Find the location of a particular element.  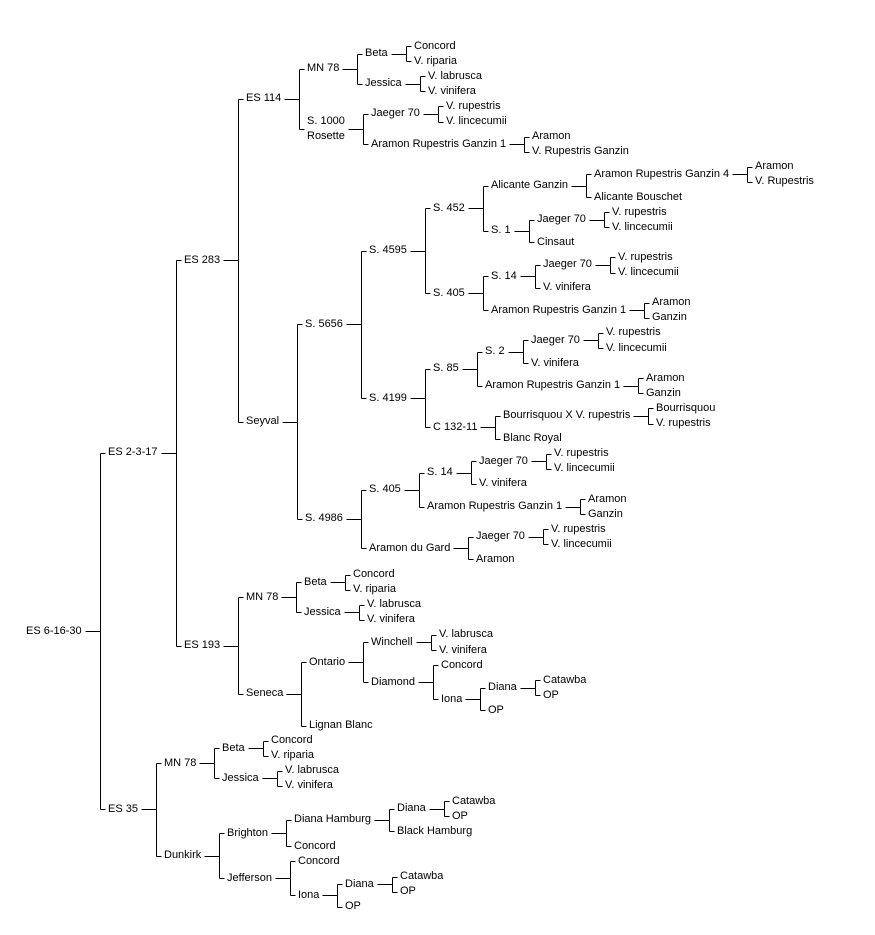

tree-node-label: Jefferson is located at coordinates (250, 877).